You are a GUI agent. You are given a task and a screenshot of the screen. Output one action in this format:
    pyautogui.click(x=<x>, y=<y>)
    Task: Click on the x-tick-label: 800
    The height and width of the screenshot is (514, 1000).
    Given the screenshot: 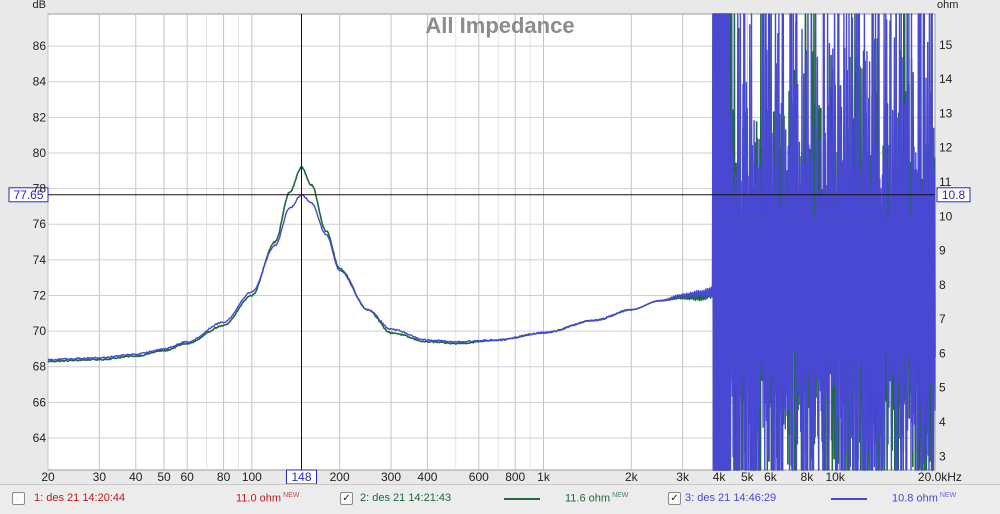 What is the action you would take?
    pyautogui.click(x=515, y=477)
    